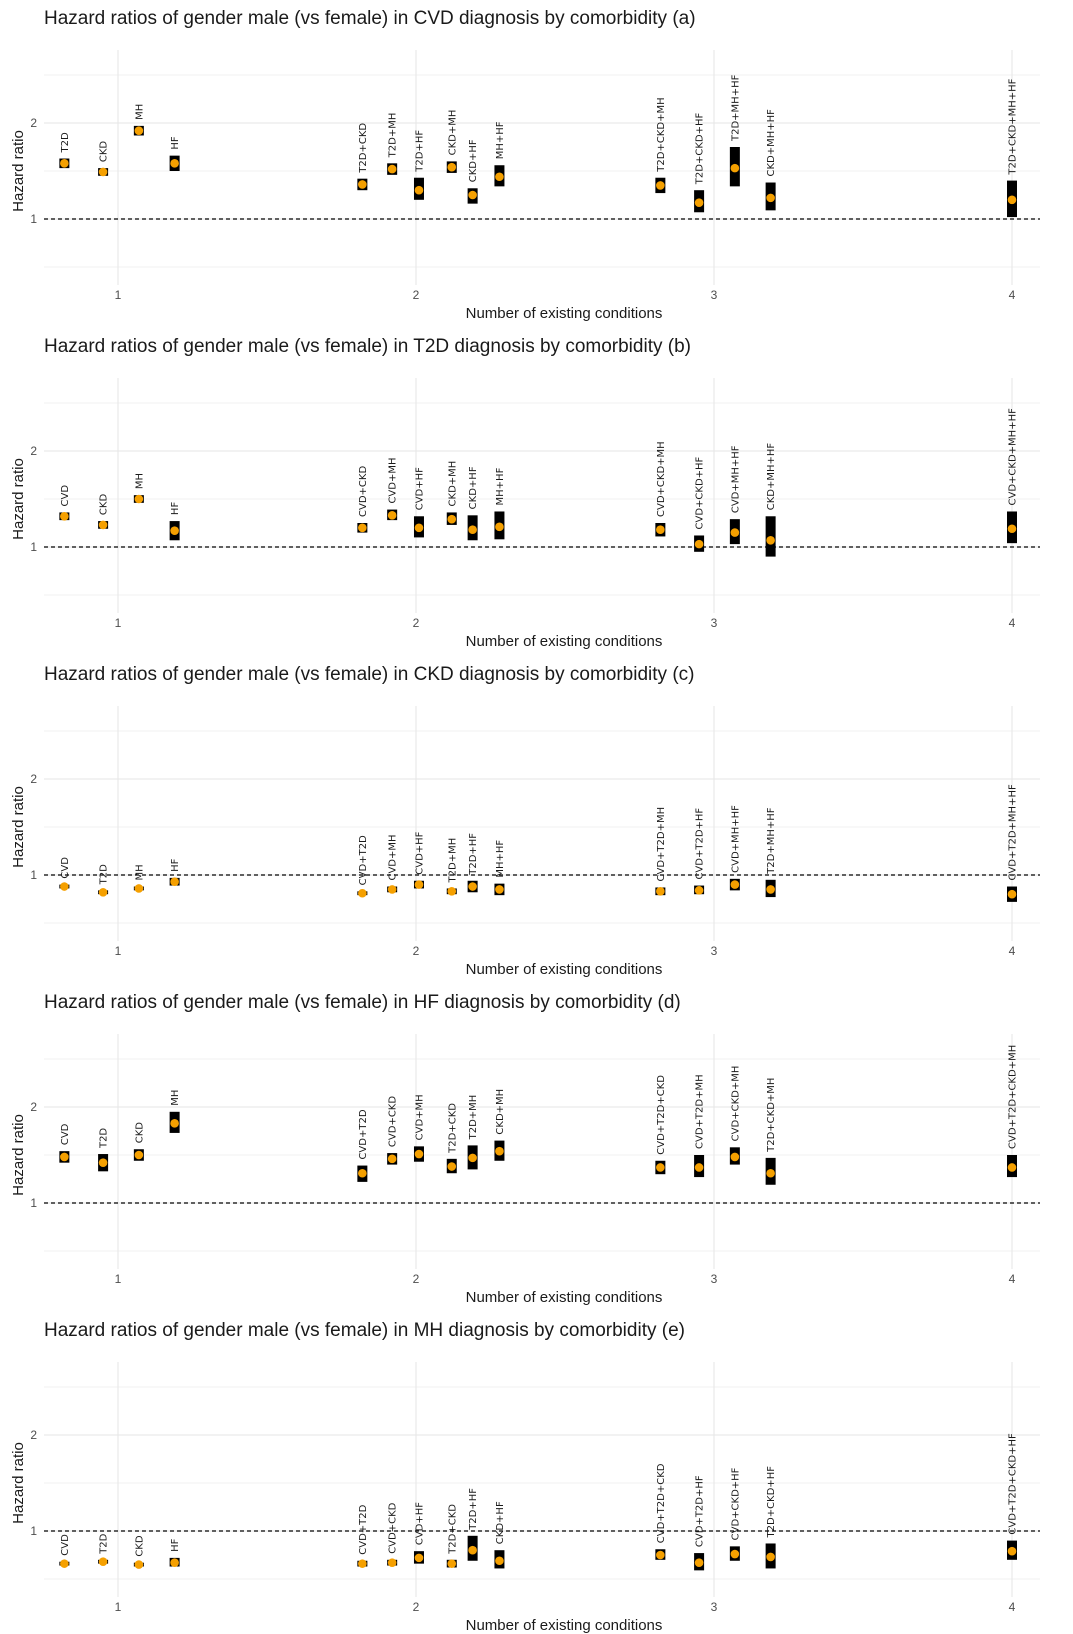  What do you see at coordinates (1013, 457) in the screenshot?
I see `point-label: CVD+CKD+MH+HF` at bounding box center [1013, 457].